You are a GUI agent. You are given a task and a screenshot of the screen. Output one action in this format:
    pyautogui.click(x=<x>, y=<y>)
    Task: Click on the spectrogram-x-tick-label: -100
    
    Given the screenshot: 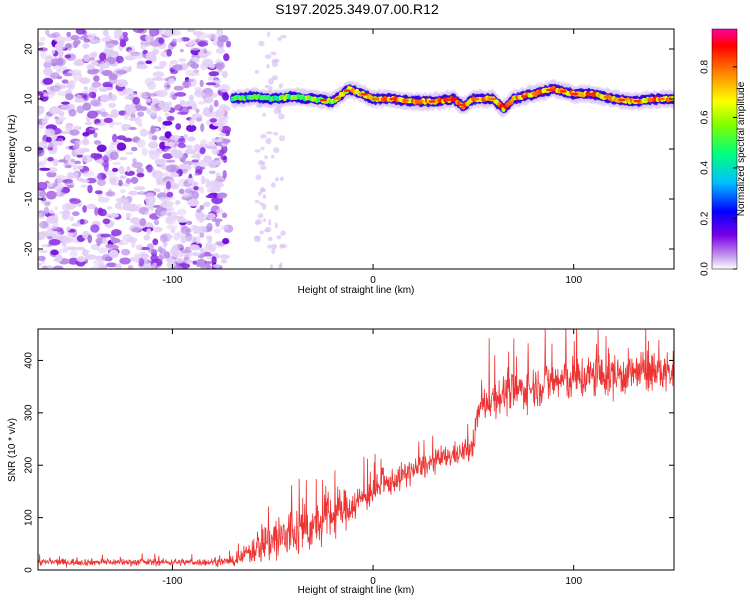 What is the action you would take?
    pyautogui.click(x=172, y=280)
    